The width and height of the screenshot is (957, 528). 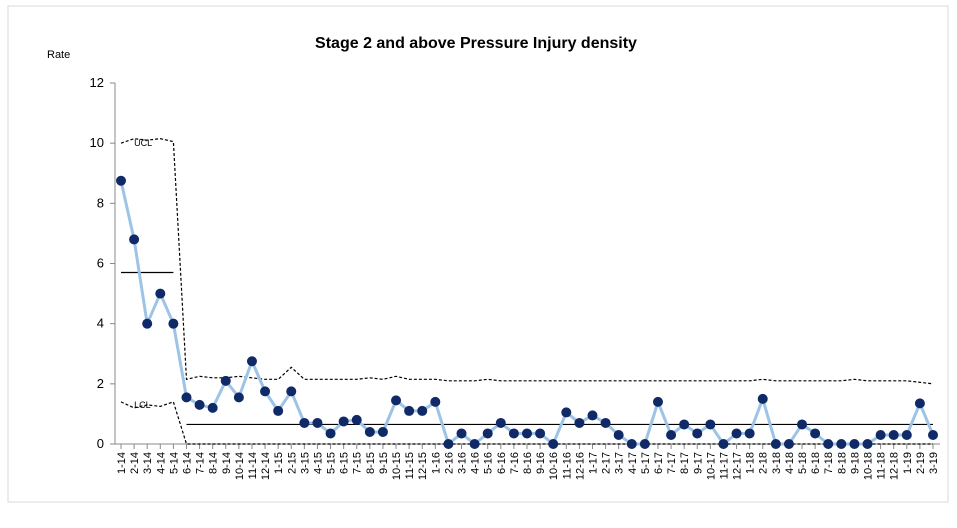 I want to click on x-tick-label: 10-17, so click(x=711, y=466).